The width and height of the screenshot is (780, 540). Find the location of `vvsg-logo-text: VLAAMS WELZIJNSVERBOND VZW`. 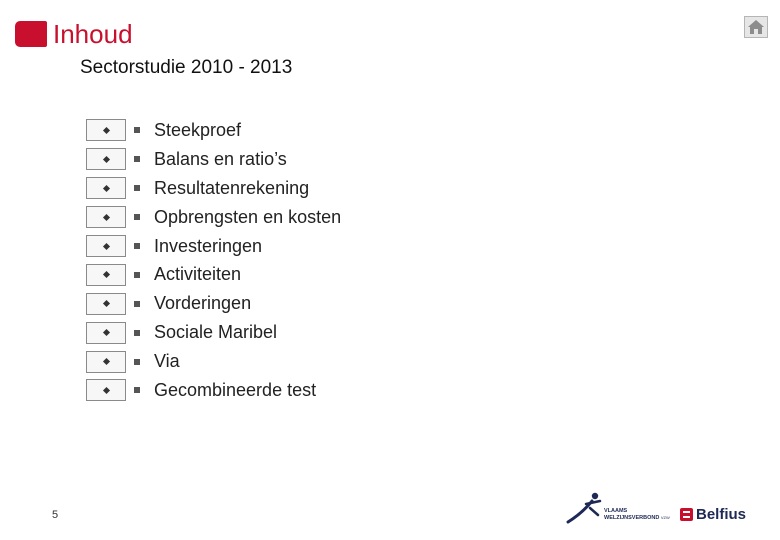

vvsg-logo-text: VLAAMS WELZIJNSVERBOND VZW is located at coordinates (637, 514).